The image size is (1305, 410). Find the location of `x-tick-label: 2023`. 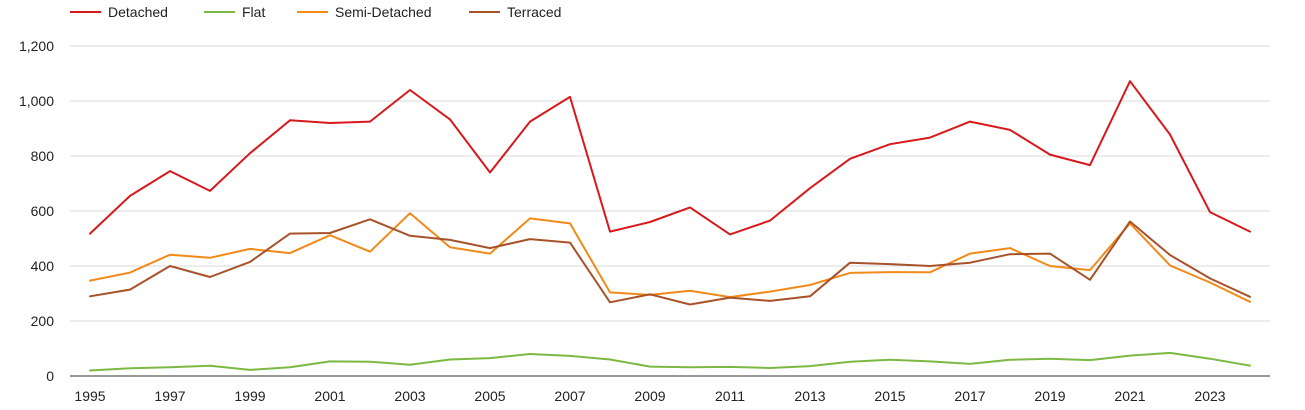

x-tick-label: 2023 is located at coordinates (1209, 396).